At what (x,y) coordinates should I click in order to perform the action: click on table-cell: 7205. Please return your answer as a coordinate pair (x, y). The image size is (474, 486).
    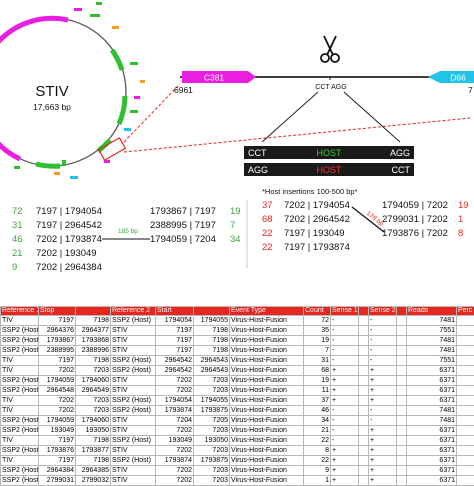
    Looking at the image, I should click on (212, 421).